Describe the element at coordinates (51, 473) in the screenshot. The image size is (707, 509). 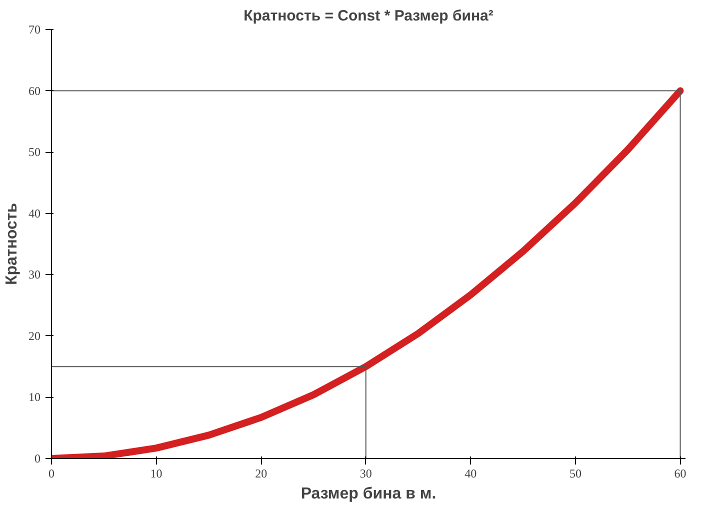
I see `x-tick-label: 0` at that location.